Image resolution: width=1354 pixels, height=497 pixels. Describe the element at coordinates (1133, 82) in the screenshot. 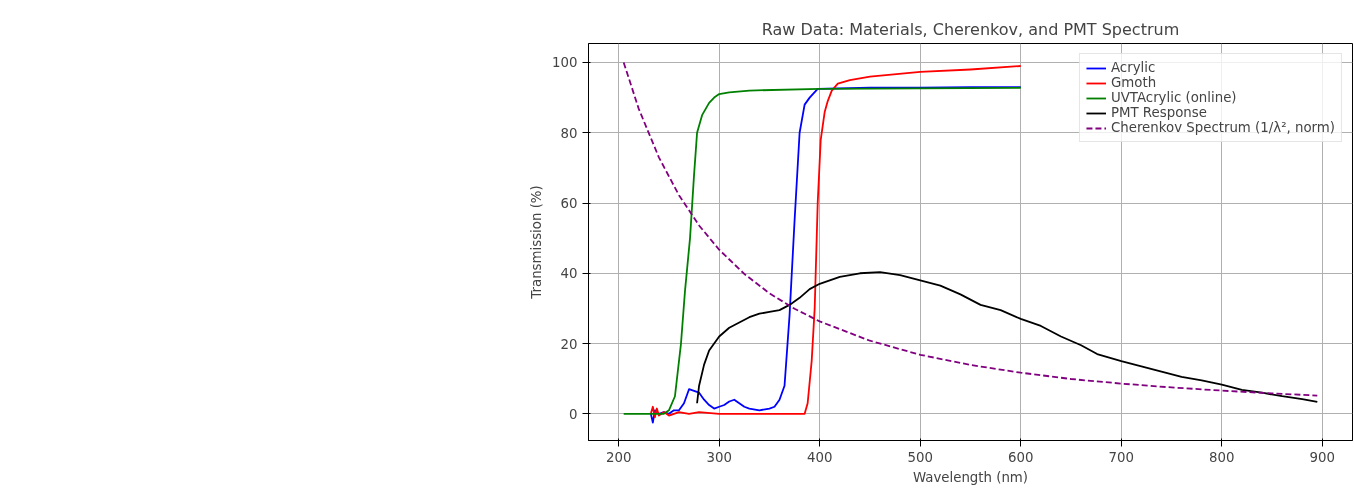

I see `legend-label: Gmoth` at that location.